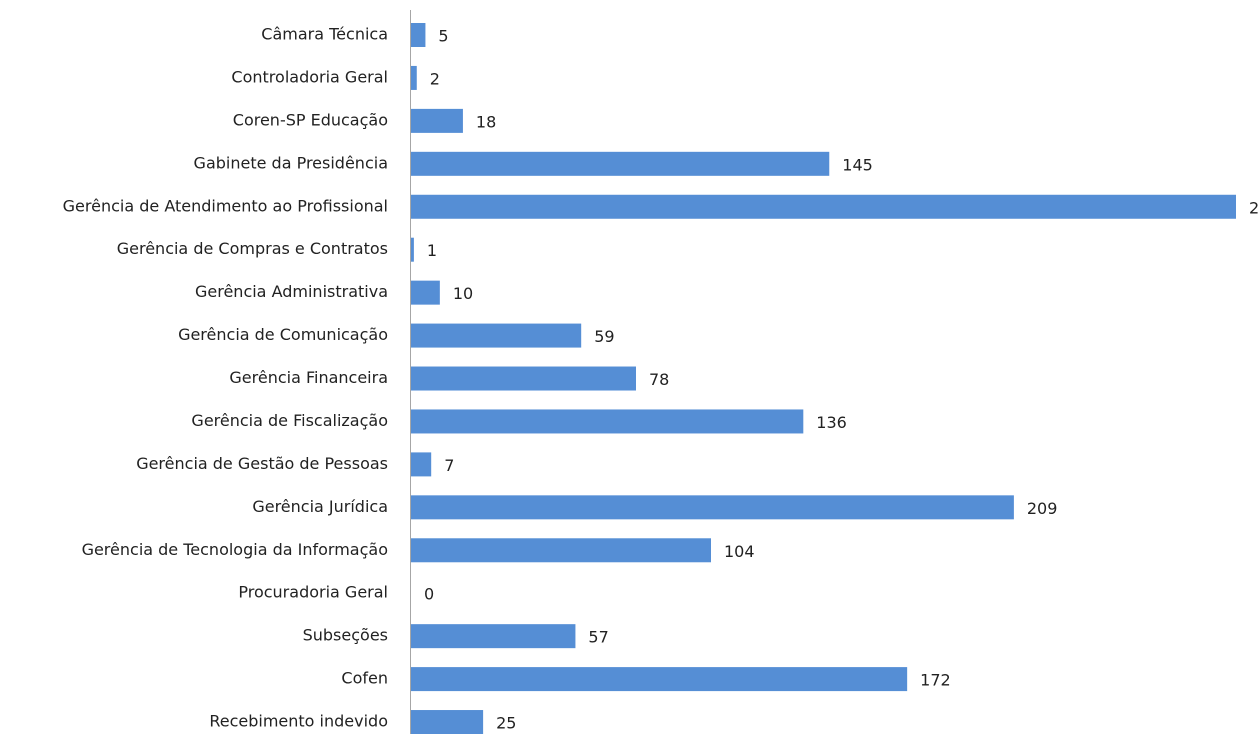 This screenshot has width=1259, height=734. I want to click on value-label: 104, so click(739, 551).